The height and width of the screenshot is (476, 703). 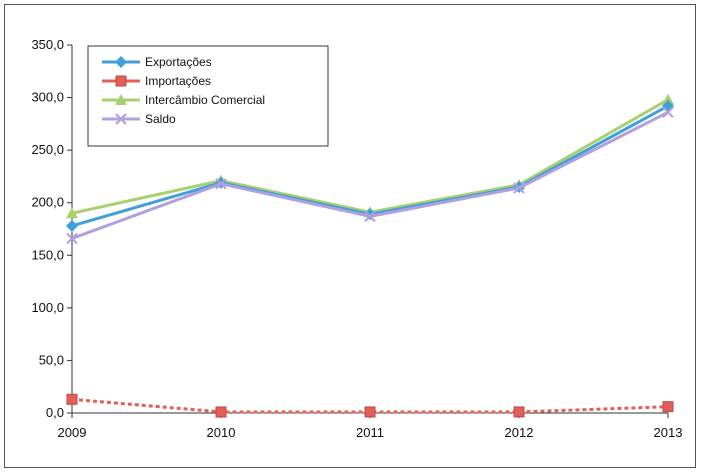 I want to click on legend-swatch-marker-stroke, so click(x=121, y=119).